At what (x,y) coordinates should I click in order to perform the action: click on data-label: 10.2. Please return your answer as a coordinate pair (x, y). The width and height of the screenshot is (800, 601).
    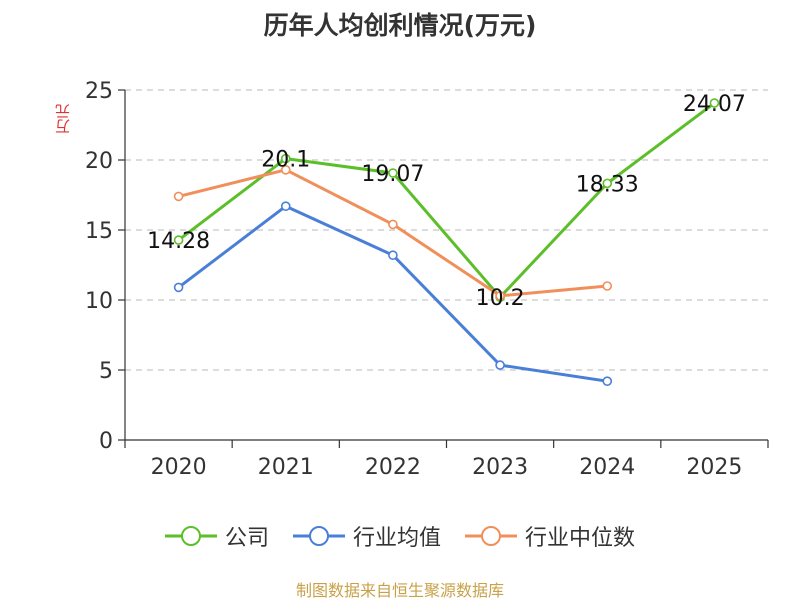
    Looking at the image, I should click on (500, 298).